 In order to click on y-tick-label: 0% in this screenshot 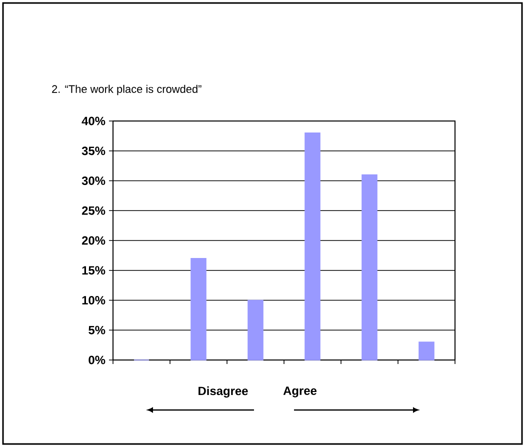, I will do `click(97, 360)`.